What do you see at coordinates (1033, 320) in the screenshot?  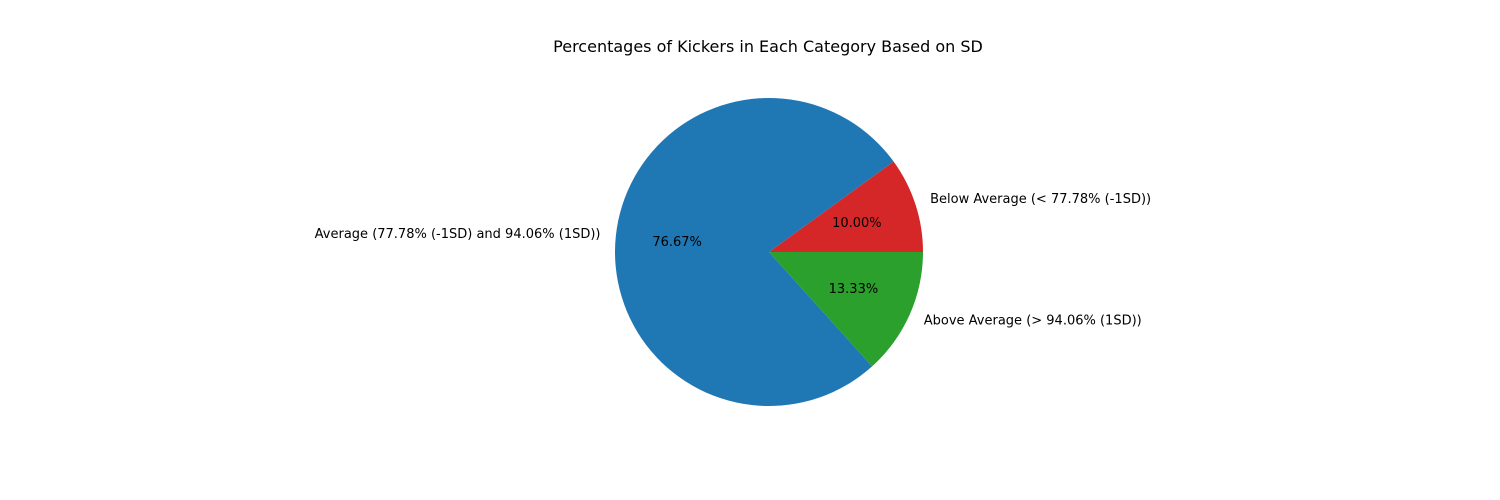 I see `pie-category-label-above-average: Above Average (> 94.06% (1SD))` at bounding box center [1033, 320].